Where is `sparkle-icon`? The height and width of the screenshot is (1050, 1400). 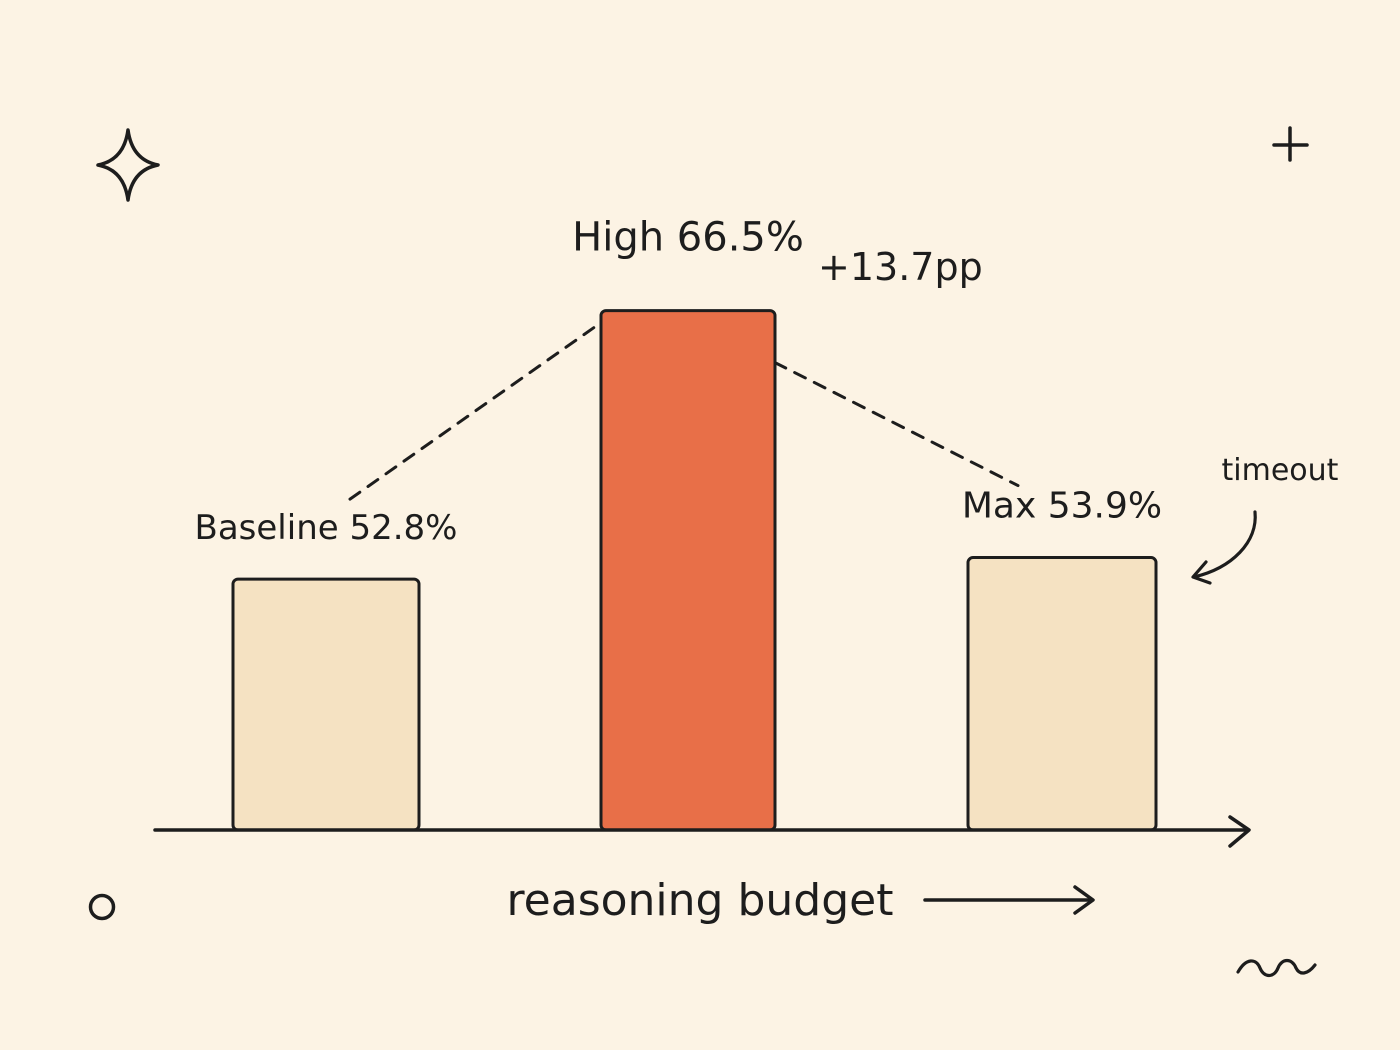 sparkle-icon is located at coordinates (128, 165).